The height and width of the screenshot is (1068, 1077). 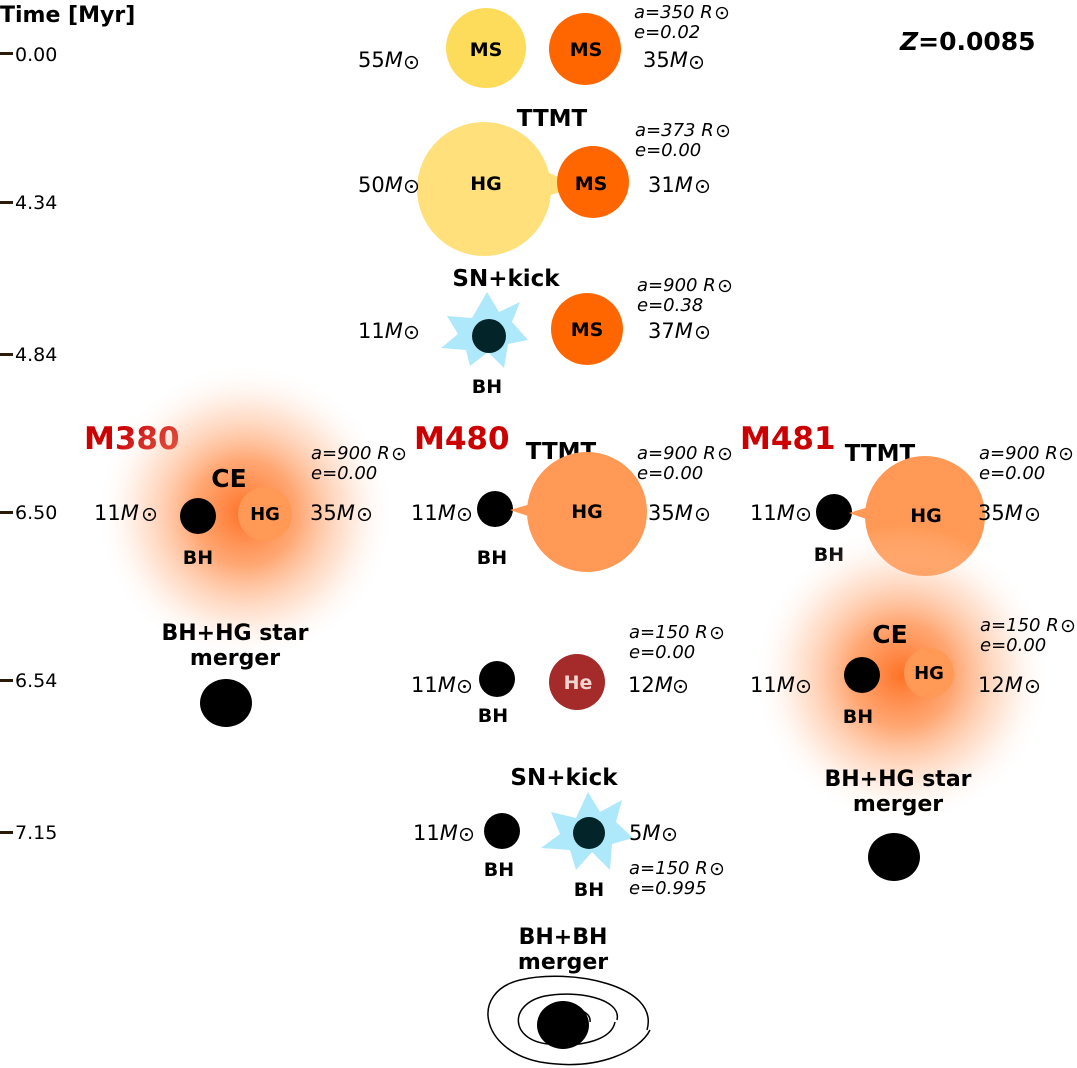 I want to click on time-tick-label: 4.34, so click(x=36, y=203).